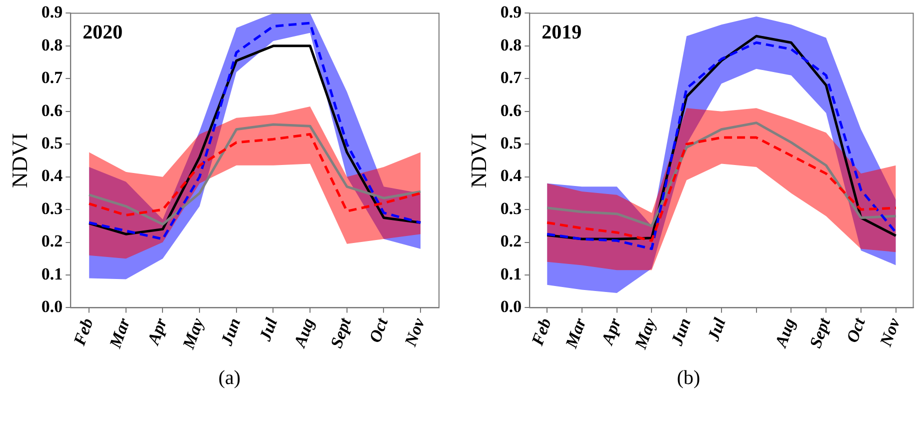 This screenshot has height=428, width=919. What do you see at coordinates (229, 378) in the screenshot?
I see `text: (a)` at bounding box center [229, 378].